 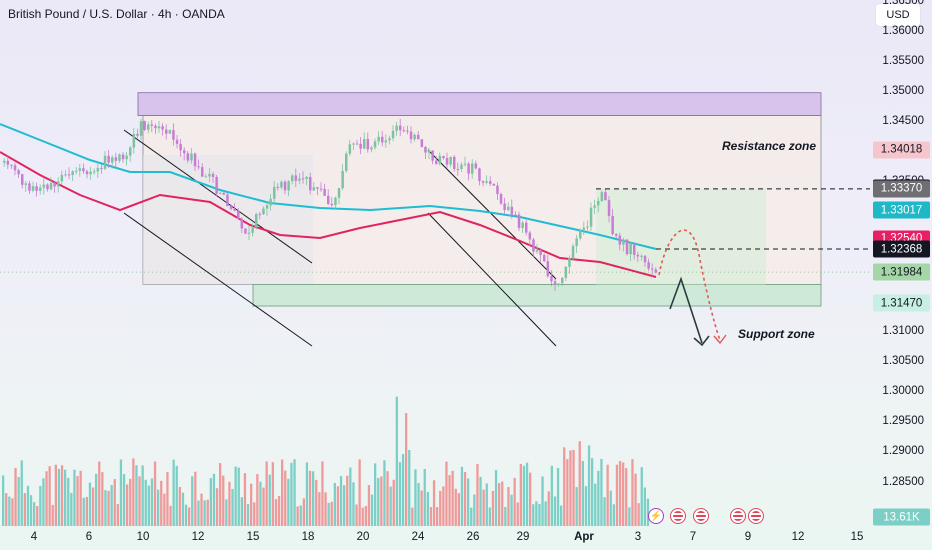 I want to click on time-tick-label: 12, so click(x=798, y=537).